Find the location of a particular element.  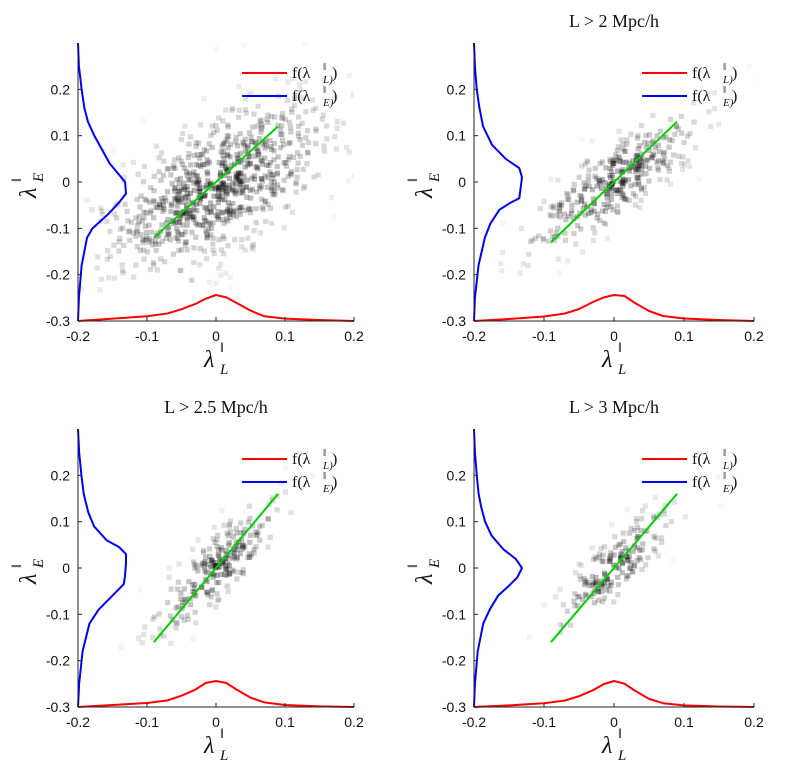

x-axis-label: λ ‖L is located at coordinates (613, 745).